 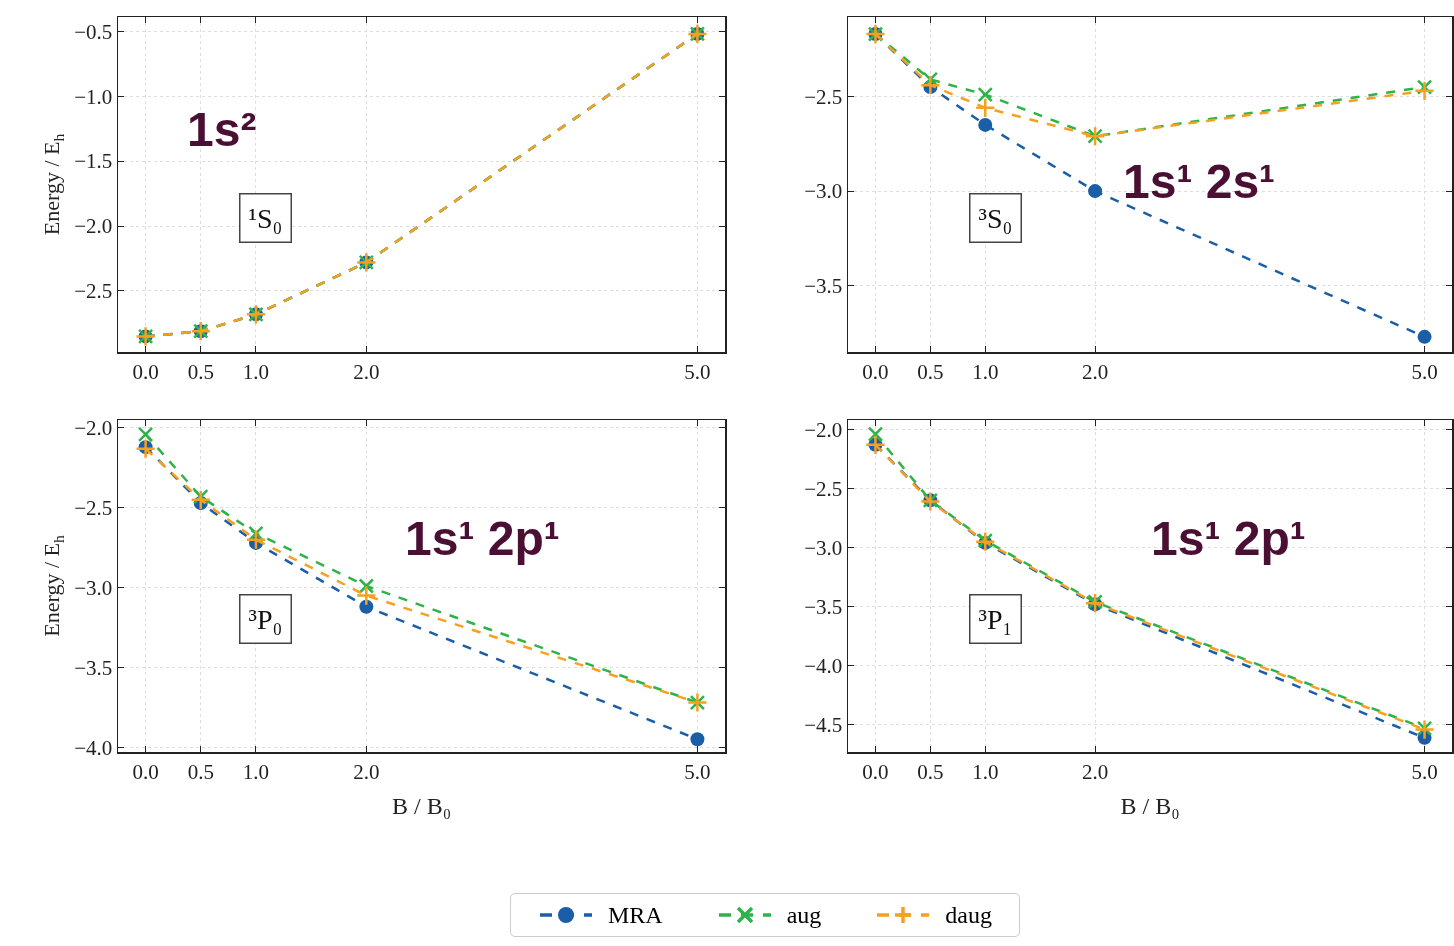 I want to click on annotation: ³S₀, so click(x=995, y=218).